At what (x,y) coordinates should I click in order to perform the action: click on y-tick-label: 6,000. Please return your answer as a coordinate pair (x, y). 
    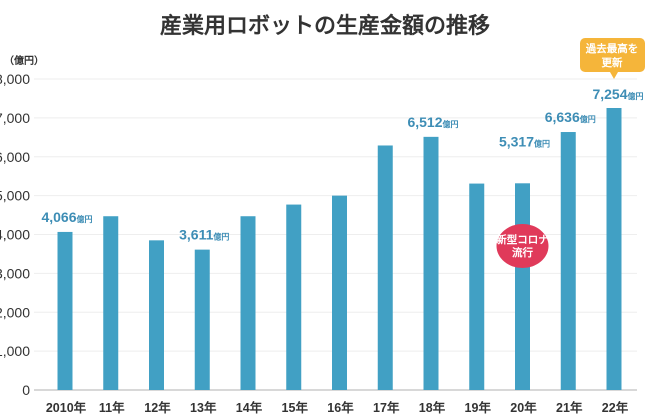
    Looking at the image, I should click on (15, 157).